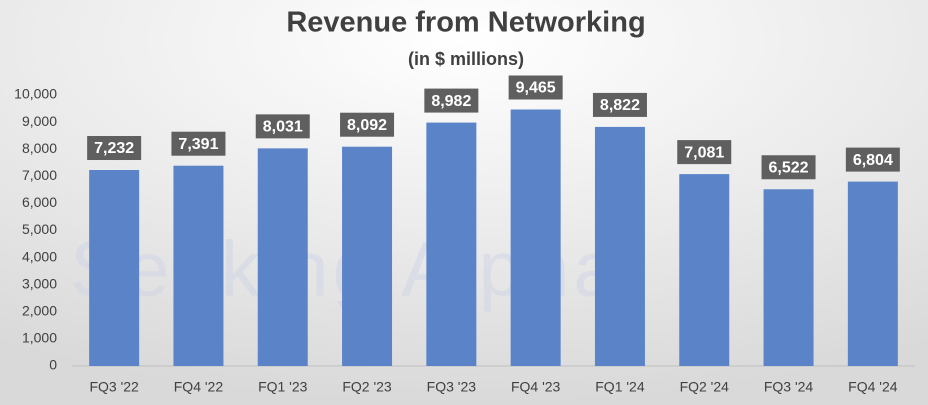  Describe the element at coordinates (39, 121) in the screenshot. I see `y-tick-label: 9,000` at that location.